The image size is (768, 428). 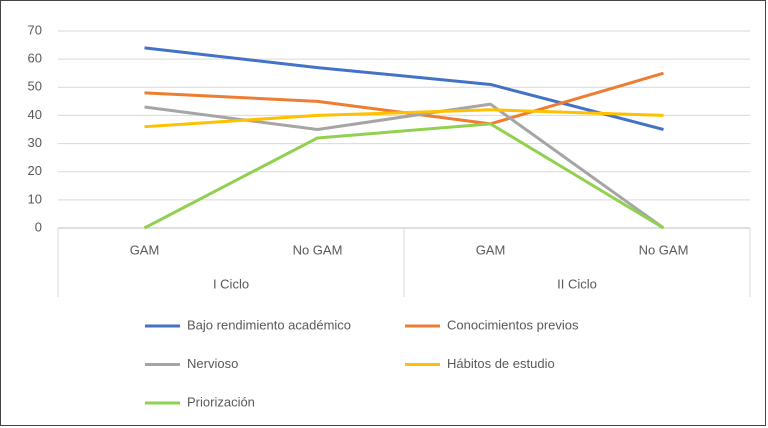 What do you see at coordinates (501, 363) in the screenshot?
I see `legend-label: Hábitos de estudio` at bounding box center [501, 363].